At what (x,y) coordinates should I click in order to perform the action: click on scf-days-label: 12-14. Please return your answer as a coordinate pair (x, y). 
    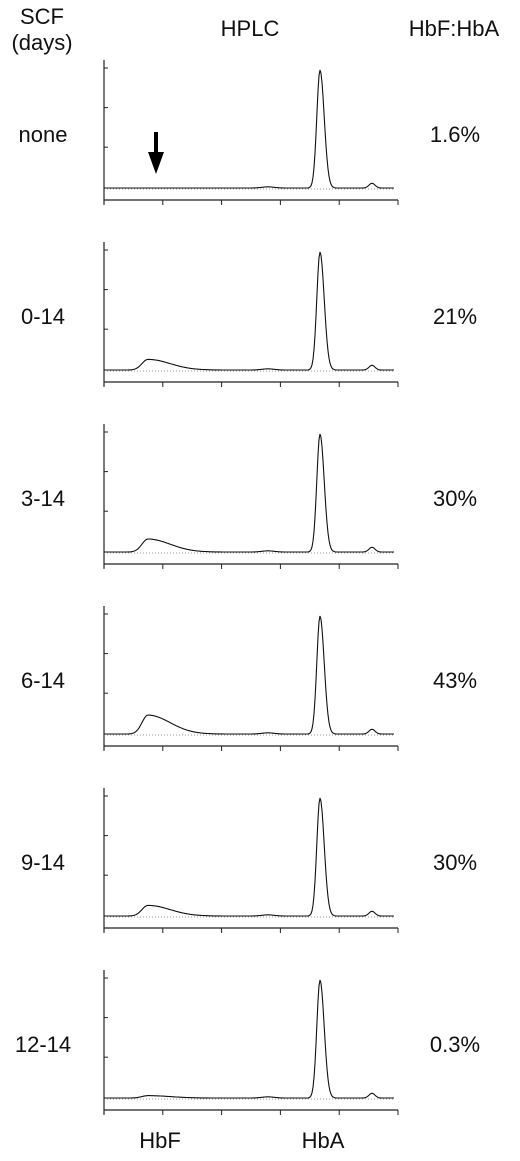
    Looking at the image, I should click on (43, 1044).